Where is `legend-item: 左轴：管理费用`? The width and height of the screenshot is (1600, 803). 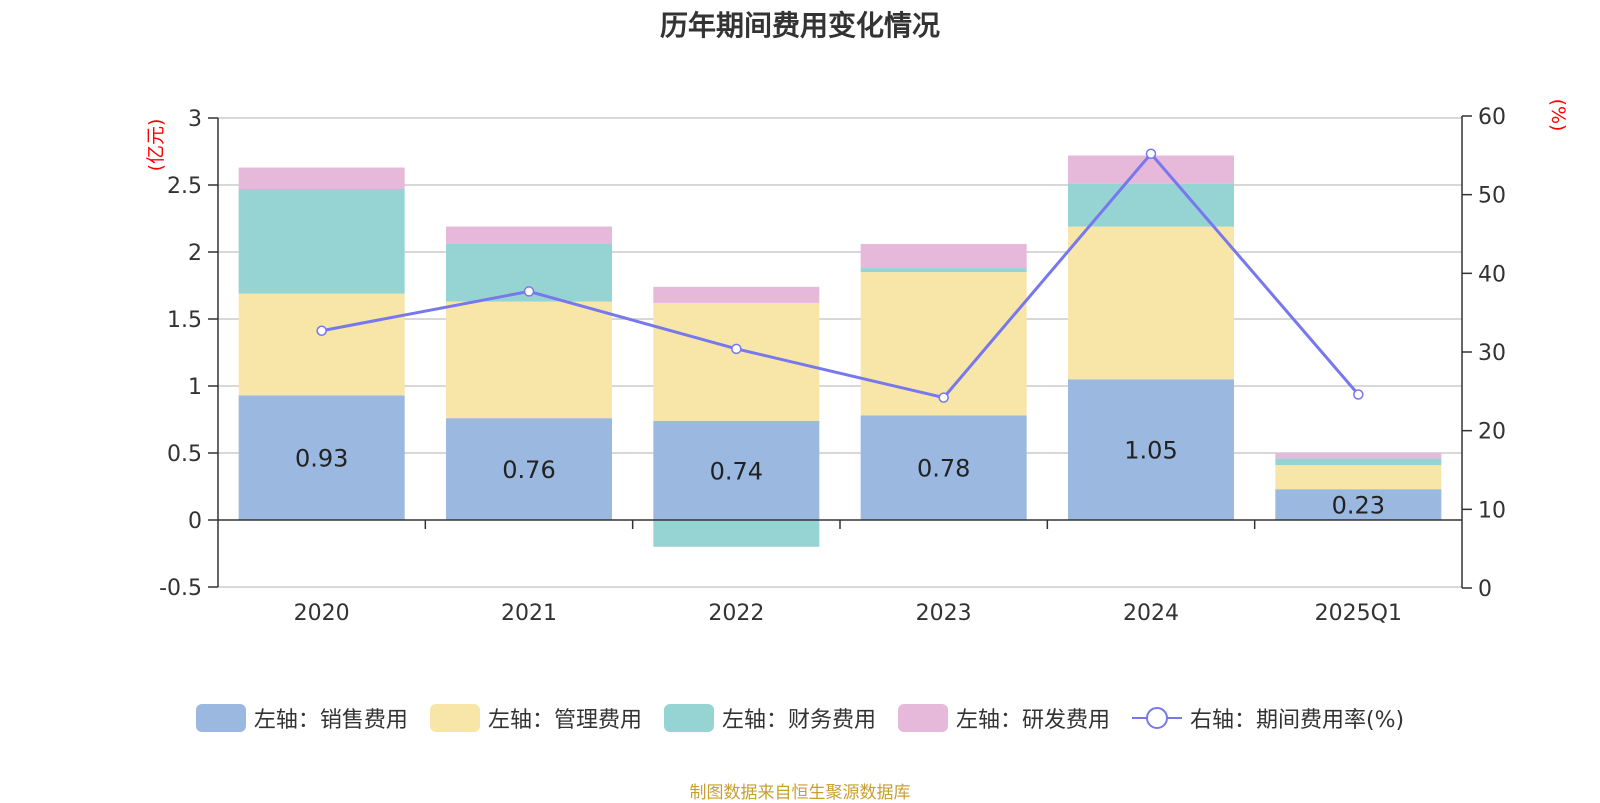
legend-item: 左轴：管理费用 is located at coordinates (535, 718).